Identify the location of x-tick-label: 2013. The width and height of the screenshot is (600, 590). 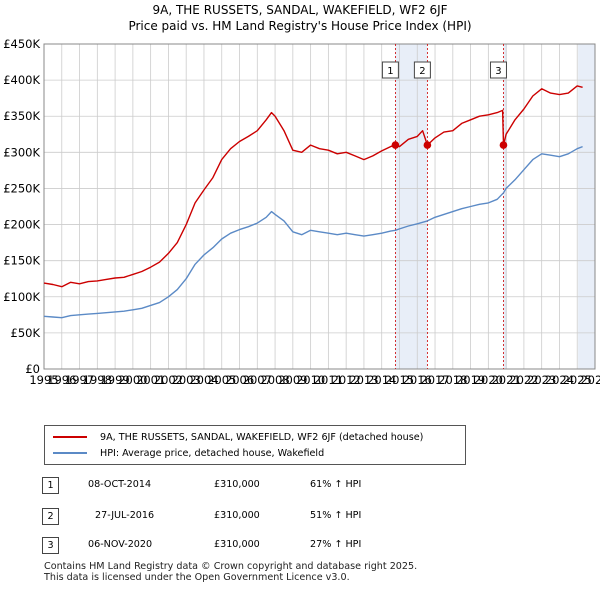
(363, 380).